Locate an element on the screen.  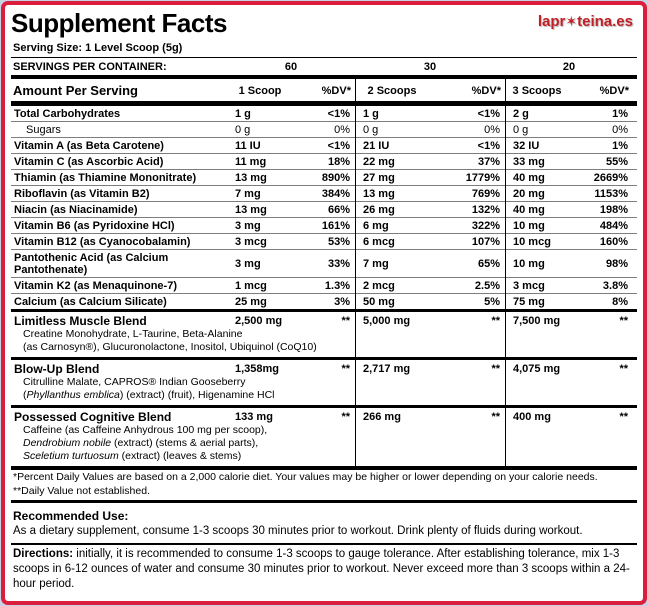
laproteina-logo: lapr✶teina.es is located at coordinates (585, 21).